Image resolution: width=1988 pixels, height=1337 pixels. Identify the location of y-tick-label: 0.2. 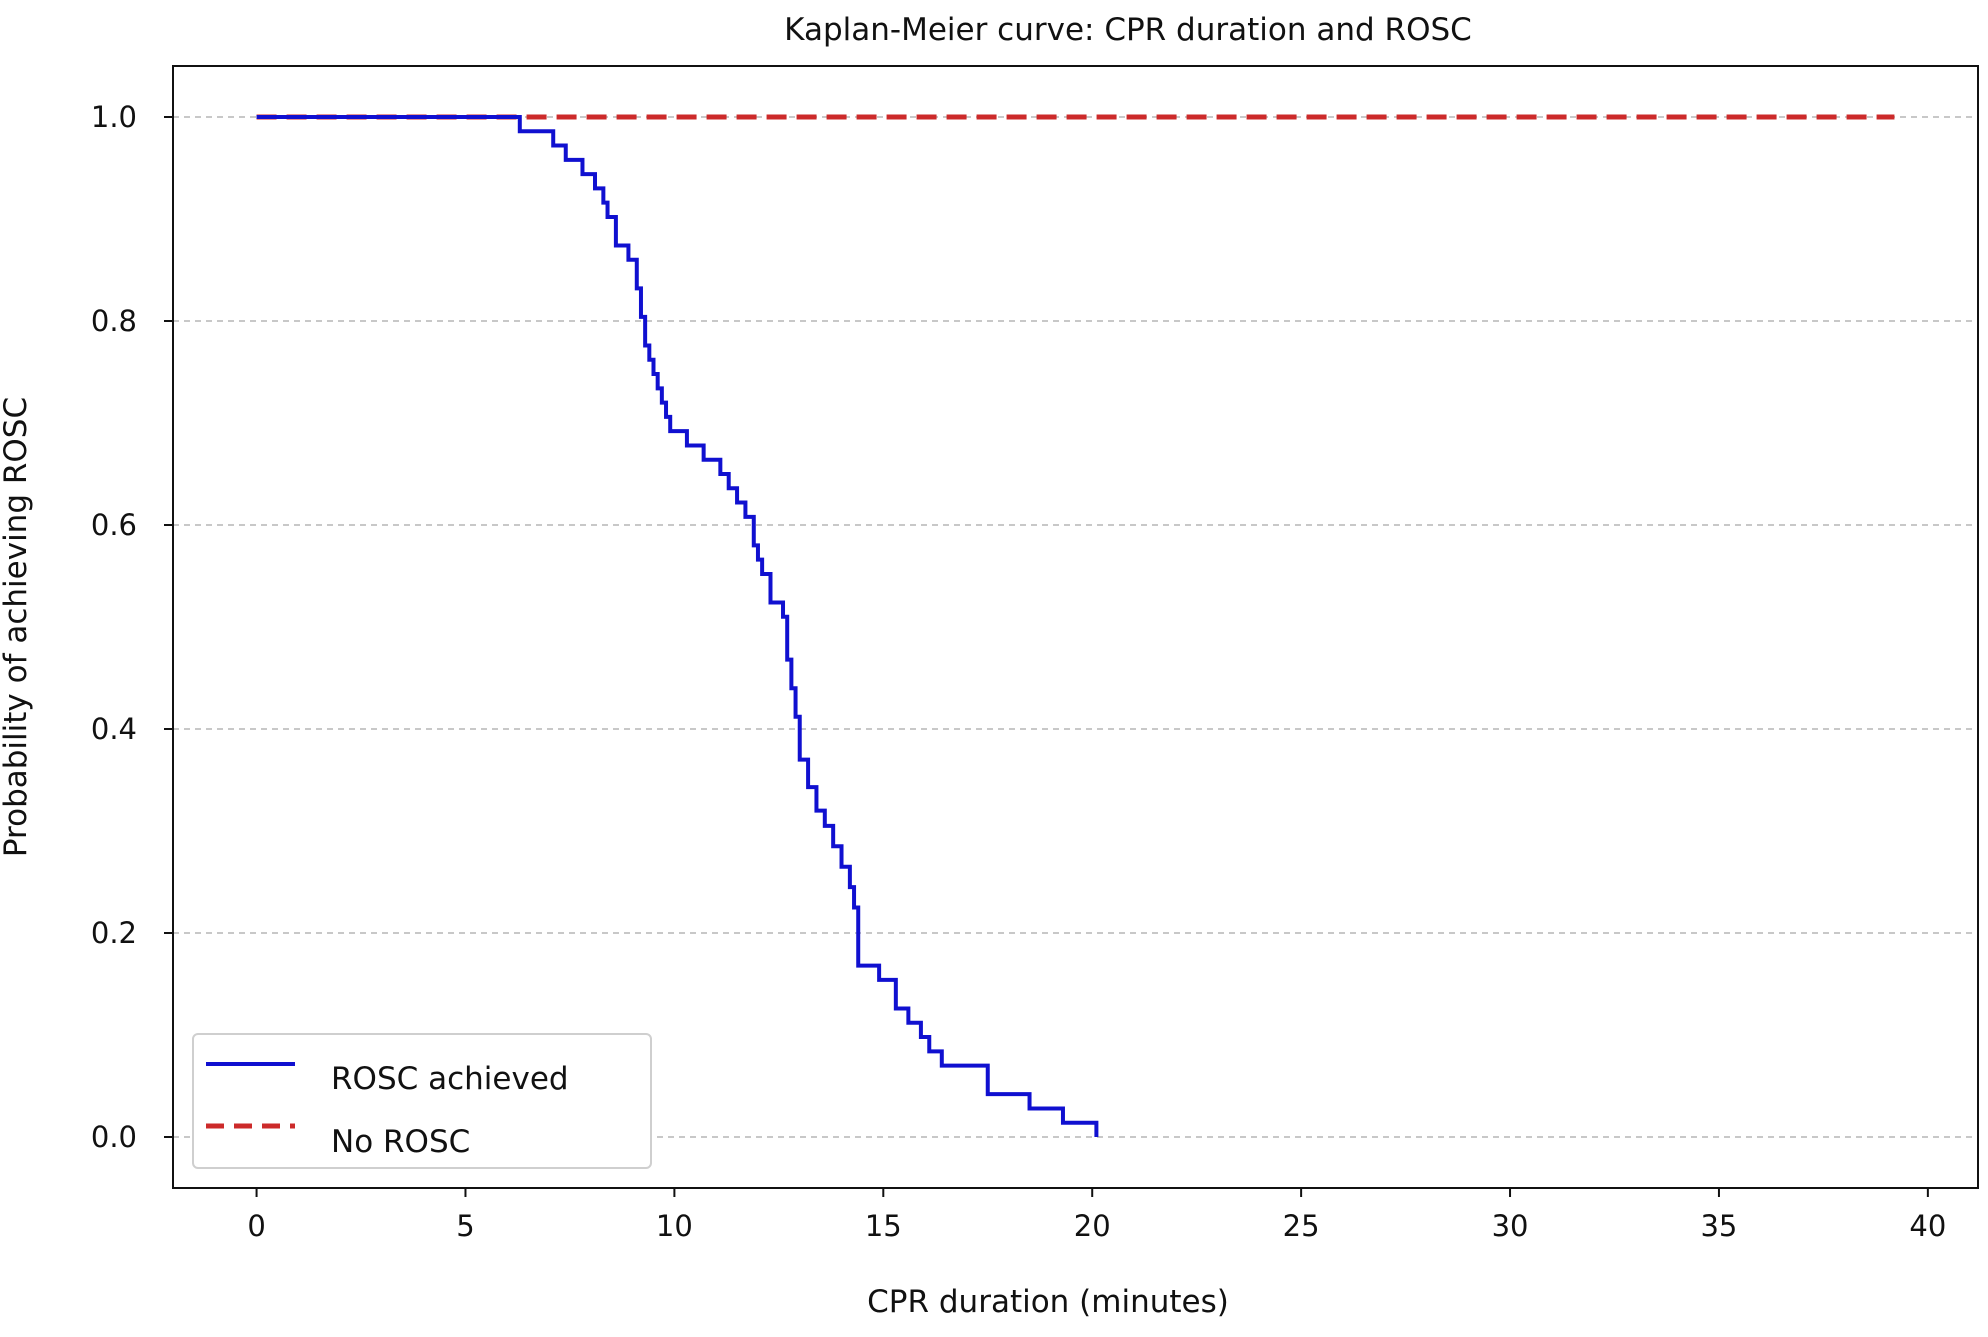
(114, 933).